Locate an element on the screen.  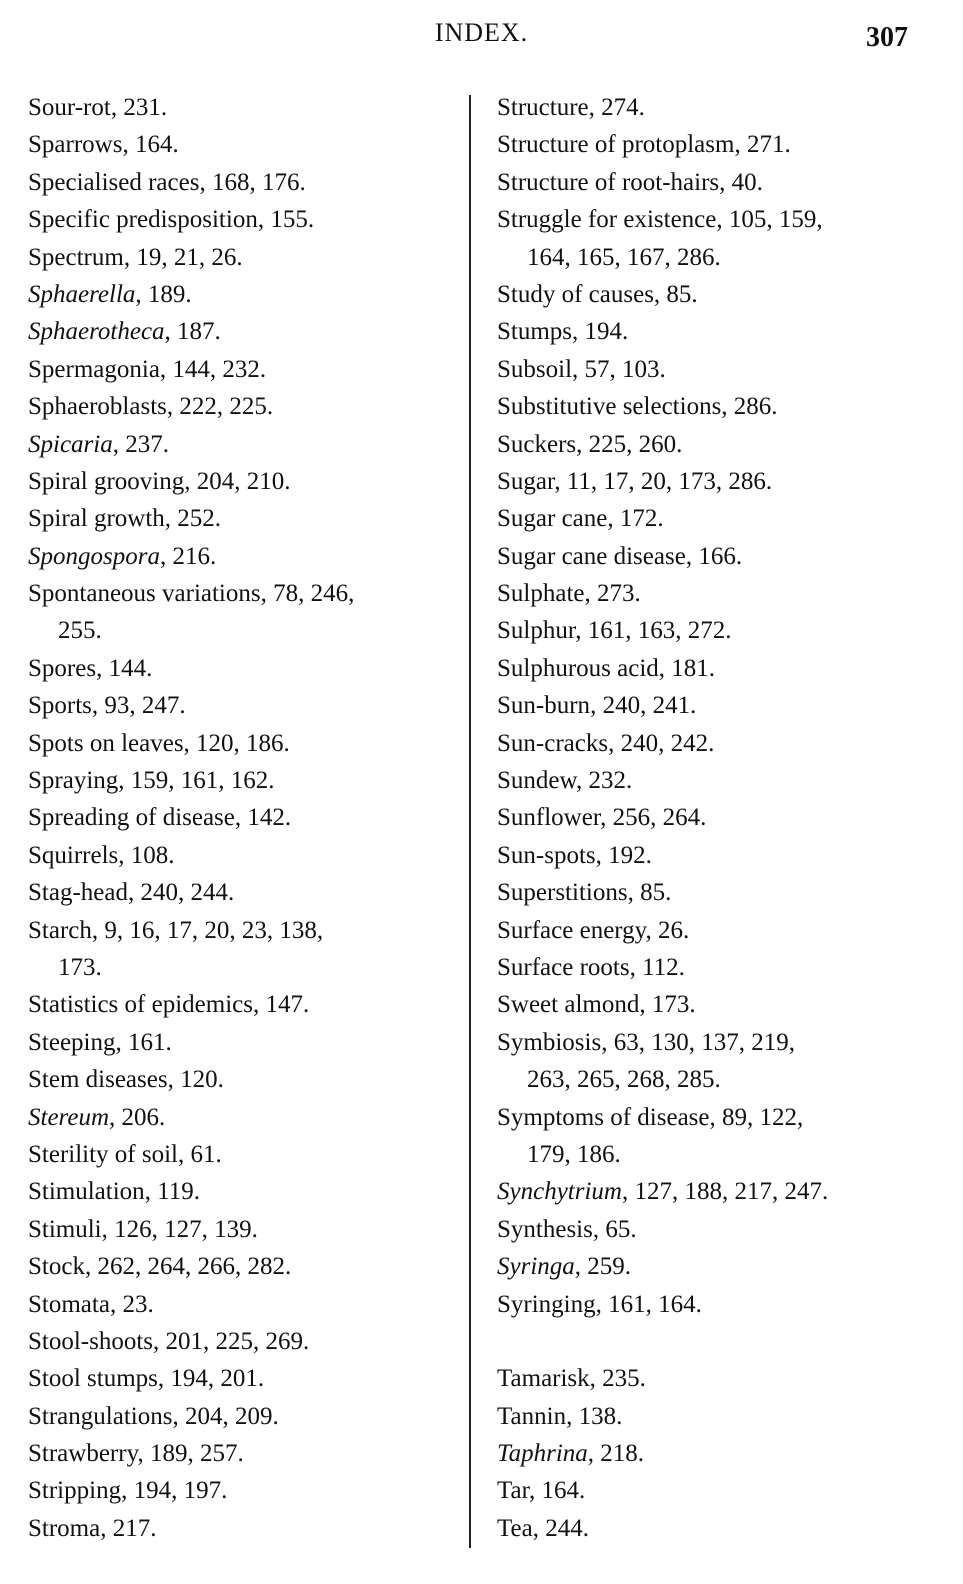
entry-page-refs: 85. is located at coordinates (656, 893).